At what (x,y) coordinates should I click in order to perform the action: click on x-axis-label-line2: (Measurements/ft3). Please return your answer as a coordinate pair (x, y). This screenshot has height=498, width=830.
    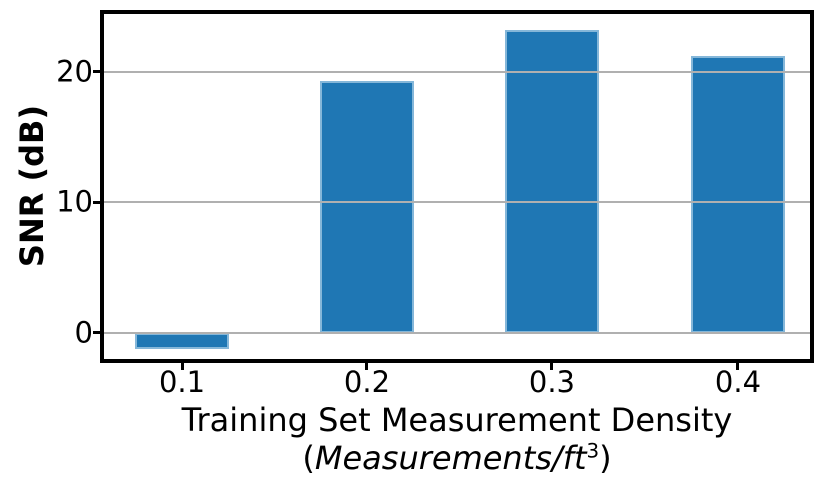
    Looking at the image, I should click on (457, 458).